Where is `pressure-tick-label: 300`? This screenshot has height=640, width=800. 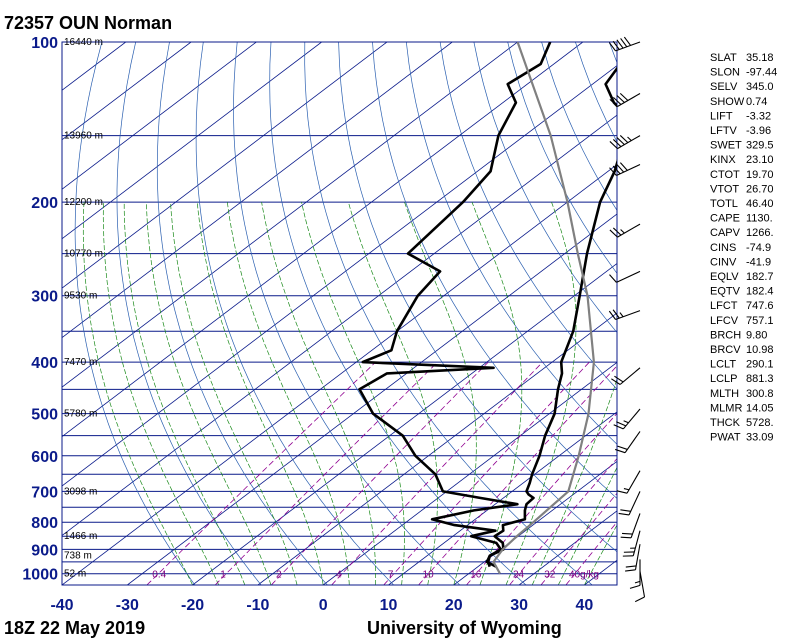 pressure-tick-label: 300 is located at coordinates (44, 297).